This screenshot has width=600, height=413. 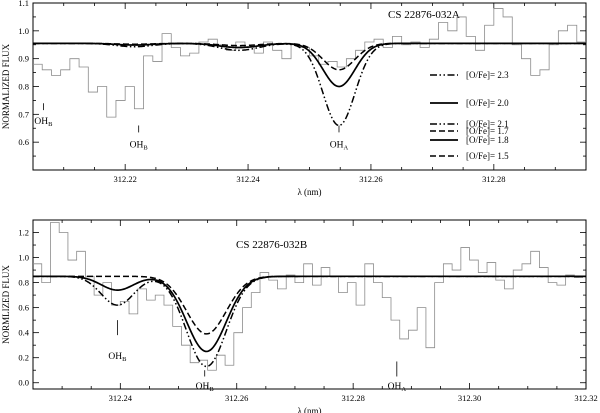 What do you see at coordinates (23, 4) in the screenshot?
I see `y-tick-label: 1.1` at bounding box center [23, 4].